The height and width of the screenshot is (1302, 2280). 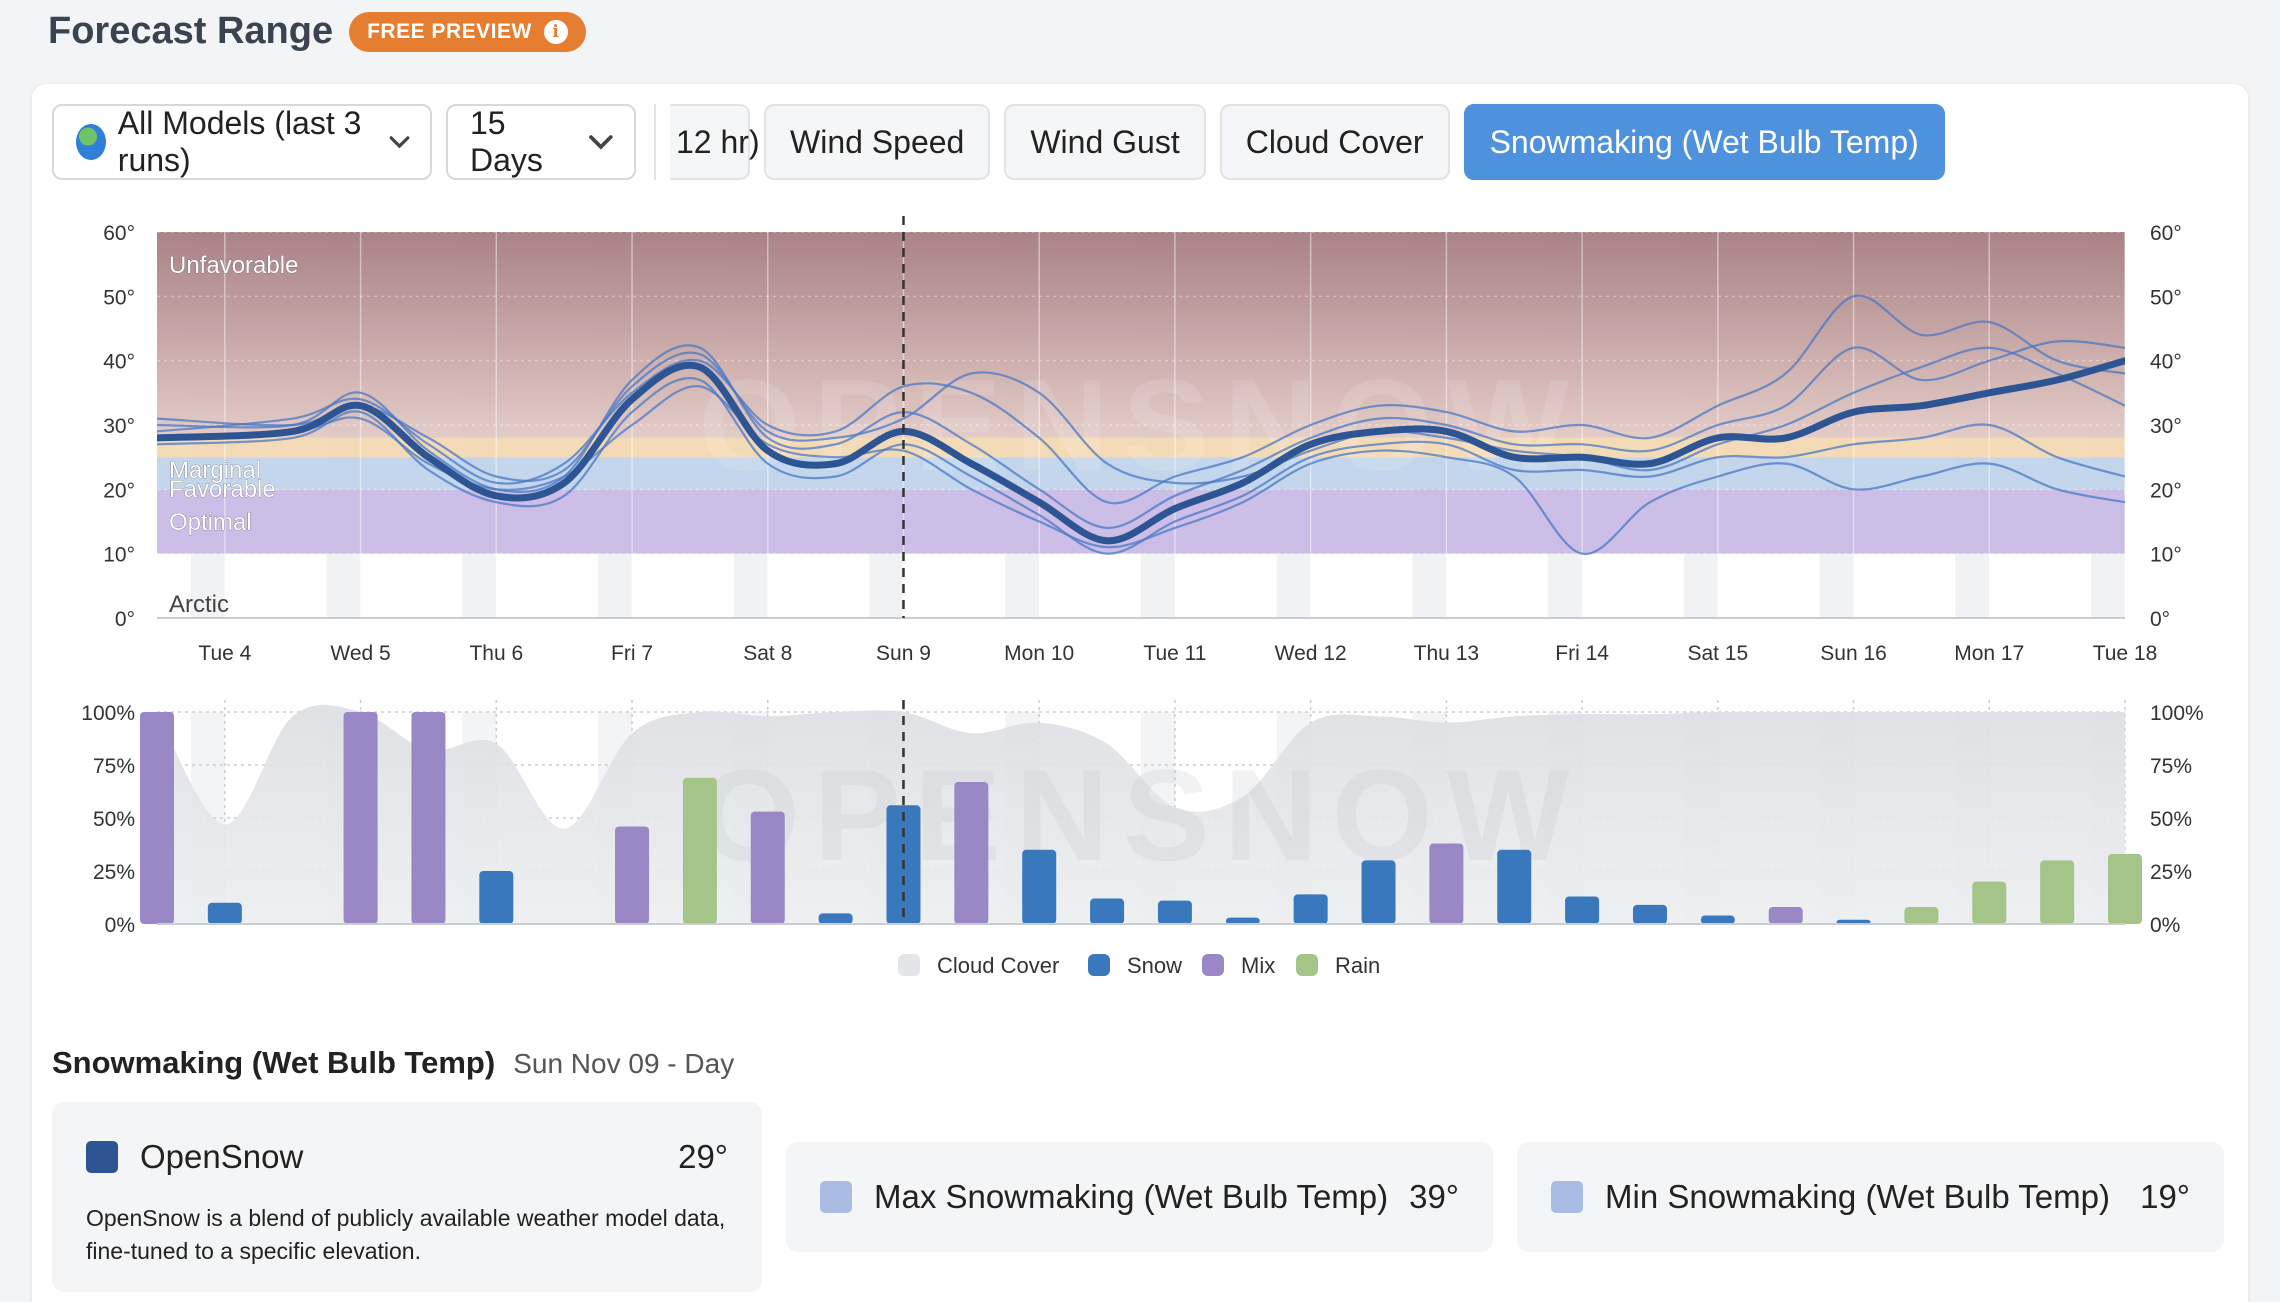 I want to click on x-tick: Sun 9, so click(x=903, y=653).